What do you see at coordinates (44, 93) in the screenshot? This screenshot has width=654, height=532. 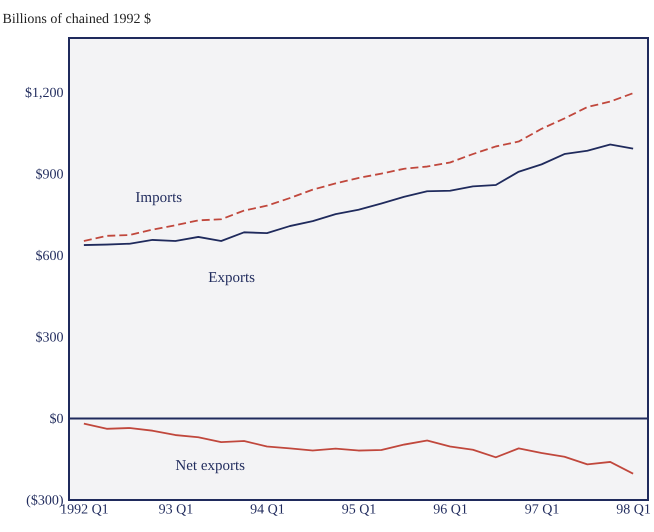 I see `y-tick-label: $1,200` at bounding box center [44, 93].